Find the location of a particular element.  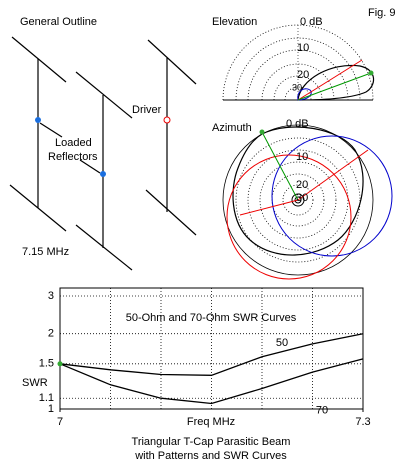

outline-title: General Outline is located at coordinates (58, 22).